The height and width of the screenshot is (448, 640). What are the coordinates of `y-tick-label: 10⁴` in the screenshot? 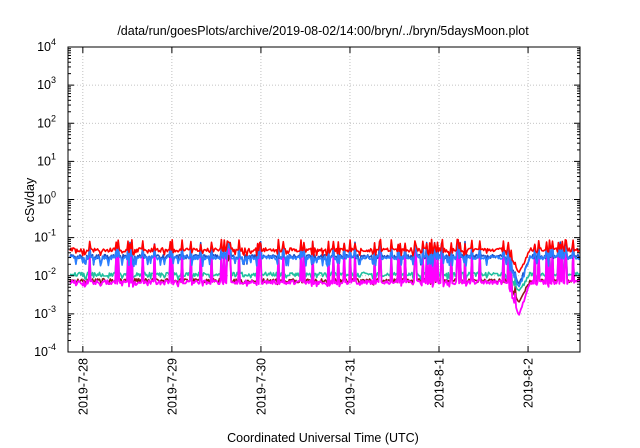 It's located at (46, 45).